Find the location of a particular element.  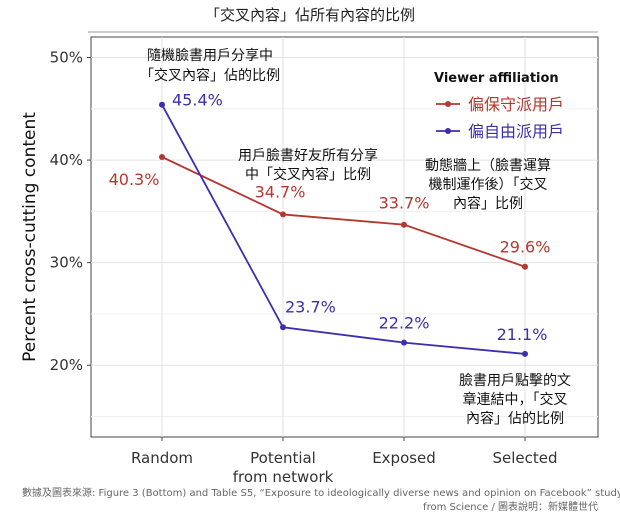

x-tick-label: from network is located at coordinates (283, 477).